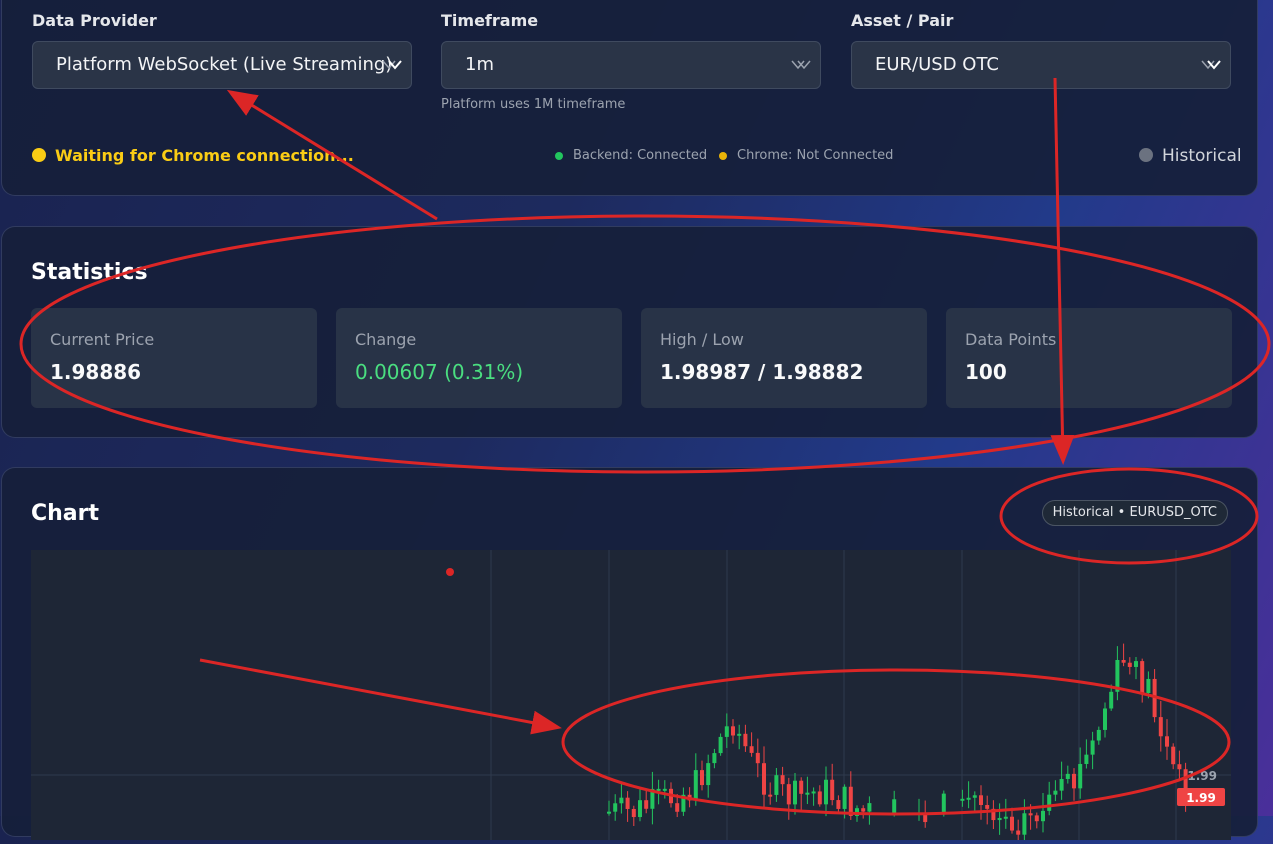 Image resolution: width=1273 pixels, height=844 pixels. Describe the element at coordinates (559, 156) in the screenshot. I see `backend-status-dot` at that location.